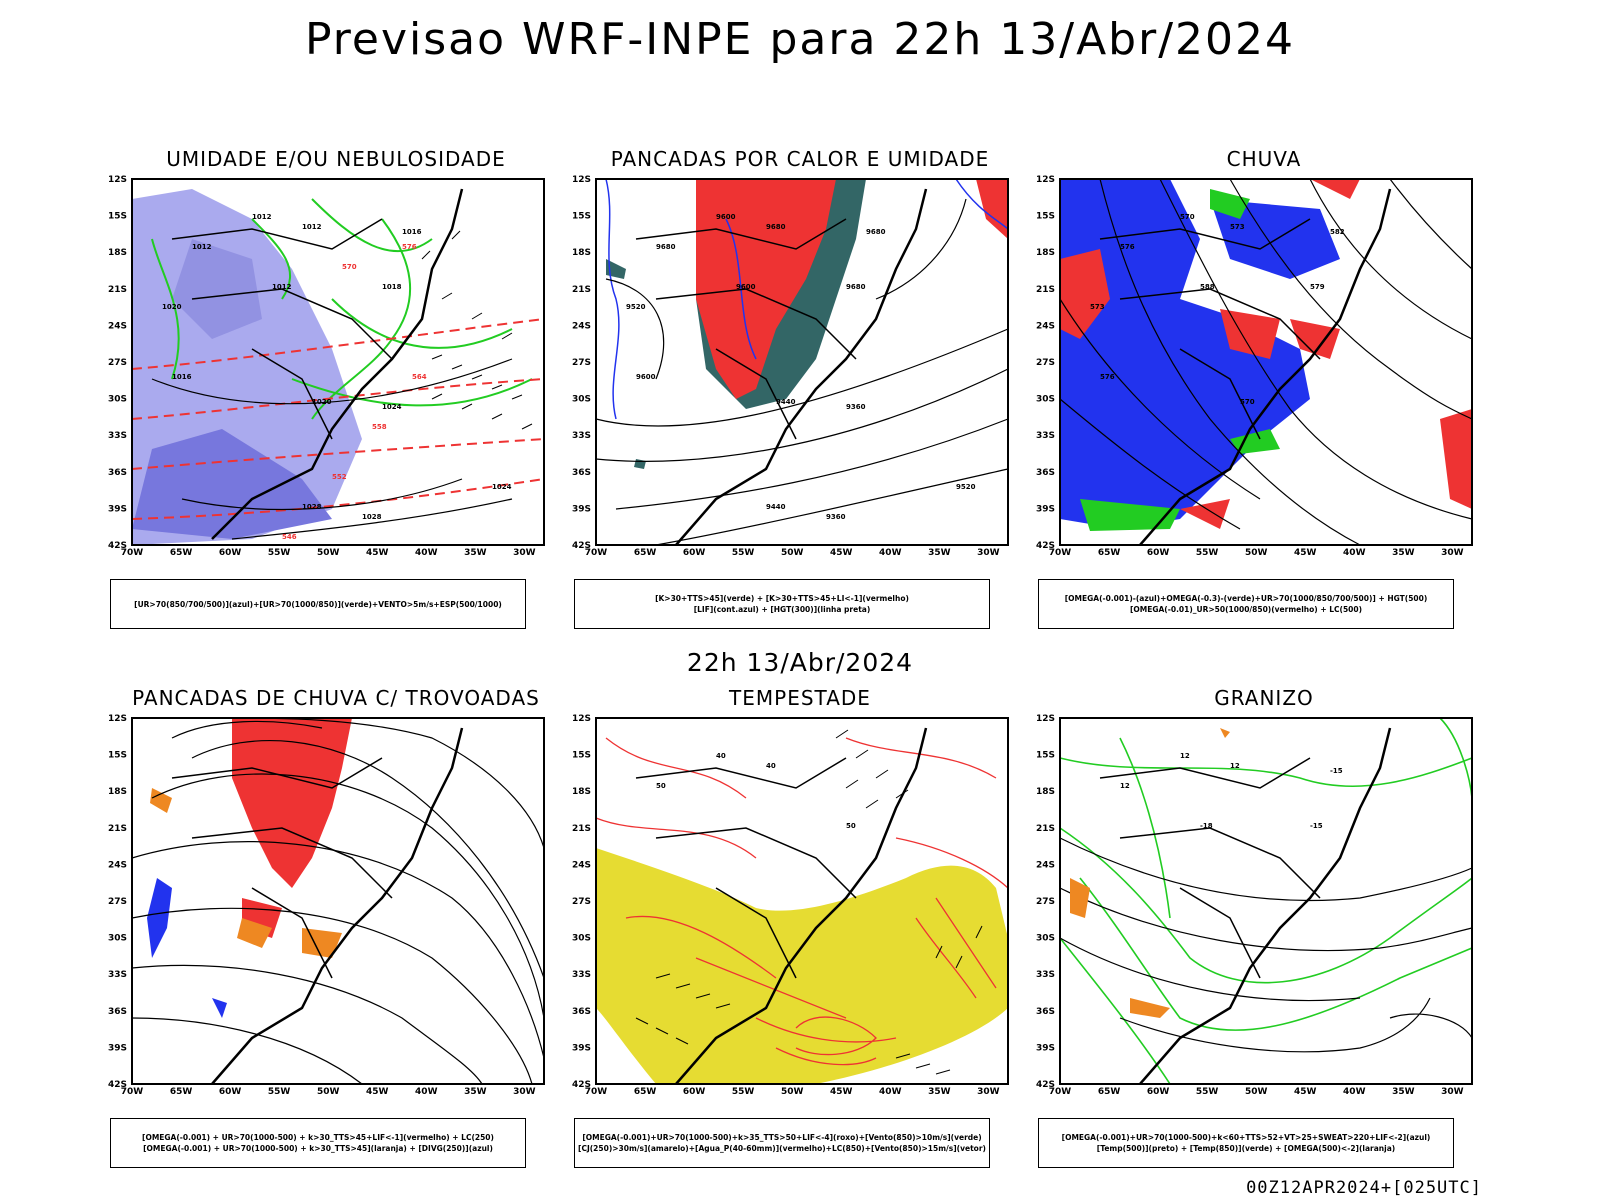 This screenshot has width=1600, height=1200. What do you see at coordinates (1187, 217) in the screenshot?
I see `contour-label: 570` at bounding box center [1187, 217].